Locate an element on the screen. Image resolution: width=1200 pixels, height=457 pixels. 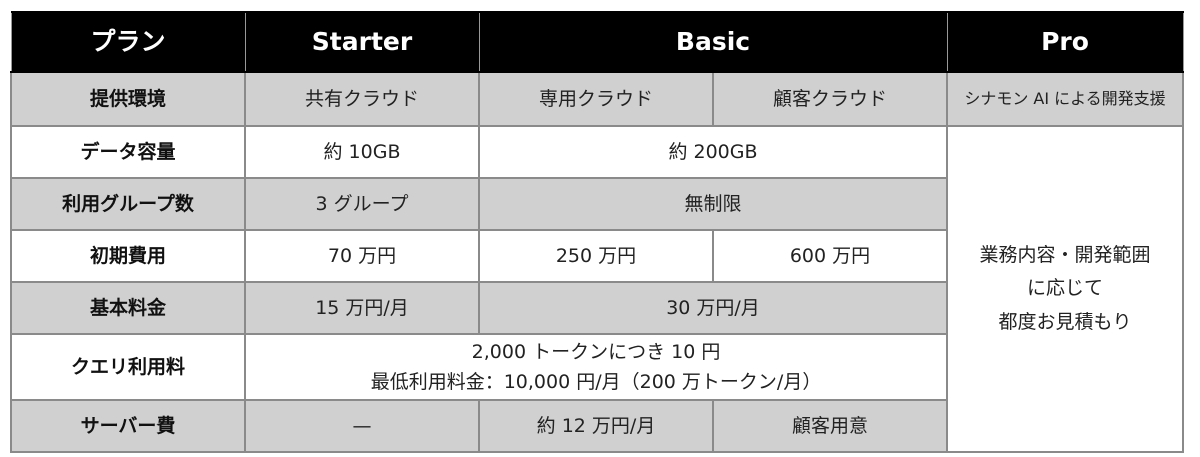
header-basic: Basic is located at coordinates (713, 42).